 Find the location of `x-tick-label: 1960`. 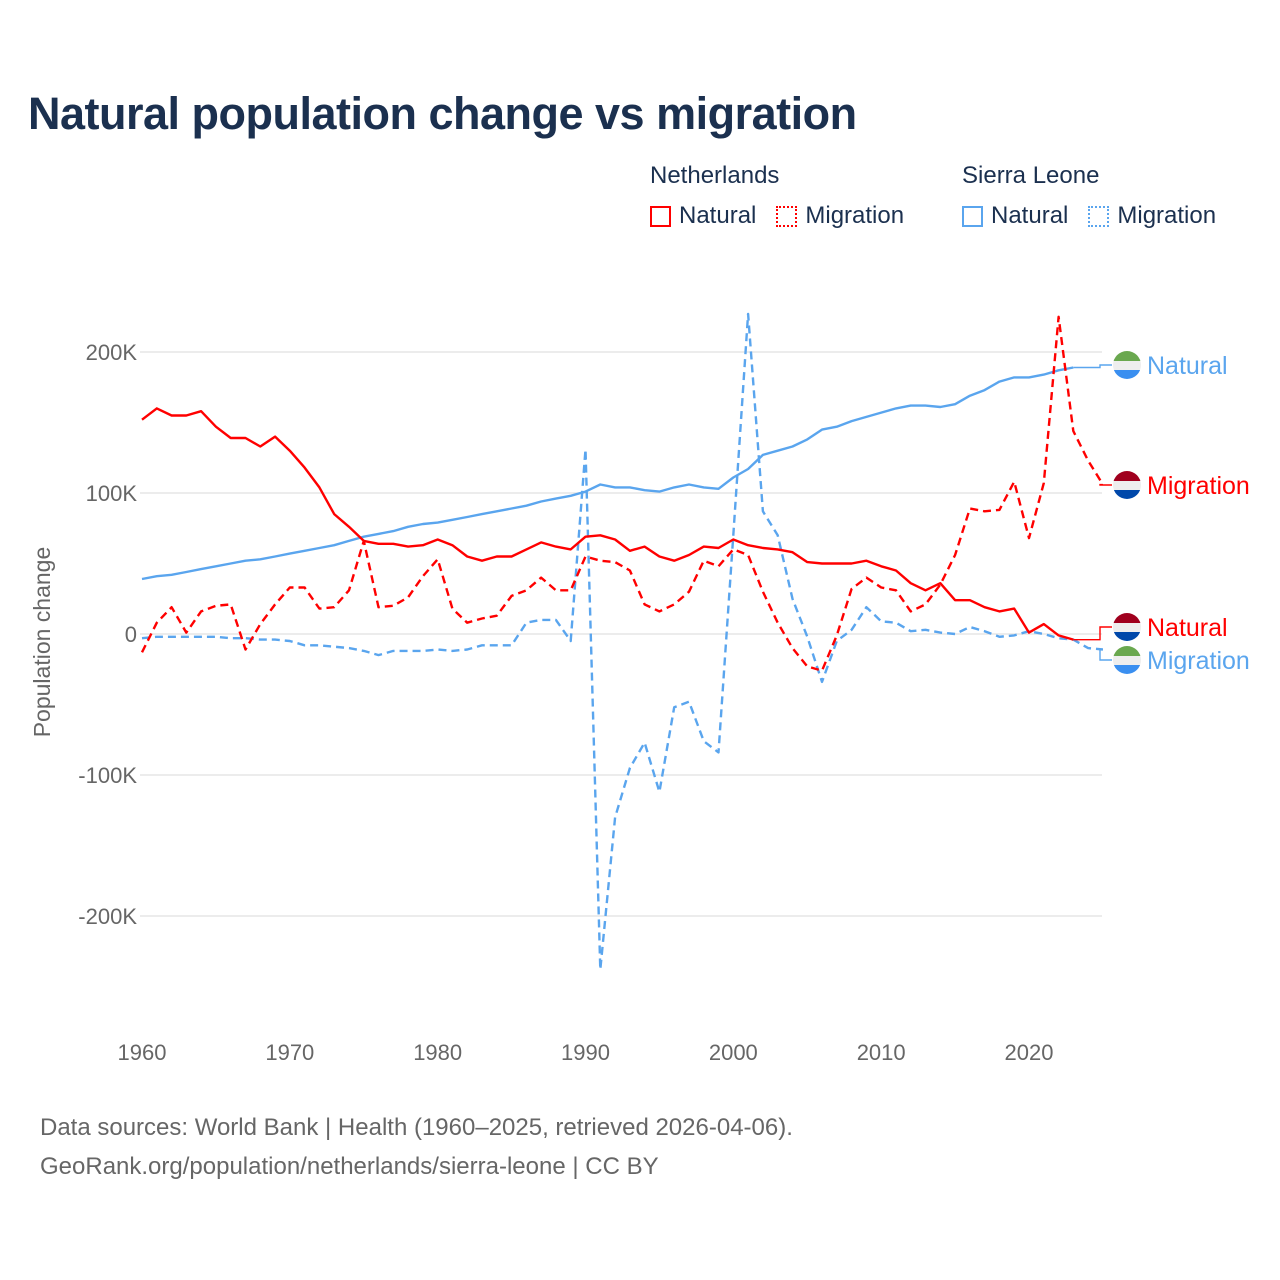

x-tick-label: 1960 is located at coordinates (142, 1052).